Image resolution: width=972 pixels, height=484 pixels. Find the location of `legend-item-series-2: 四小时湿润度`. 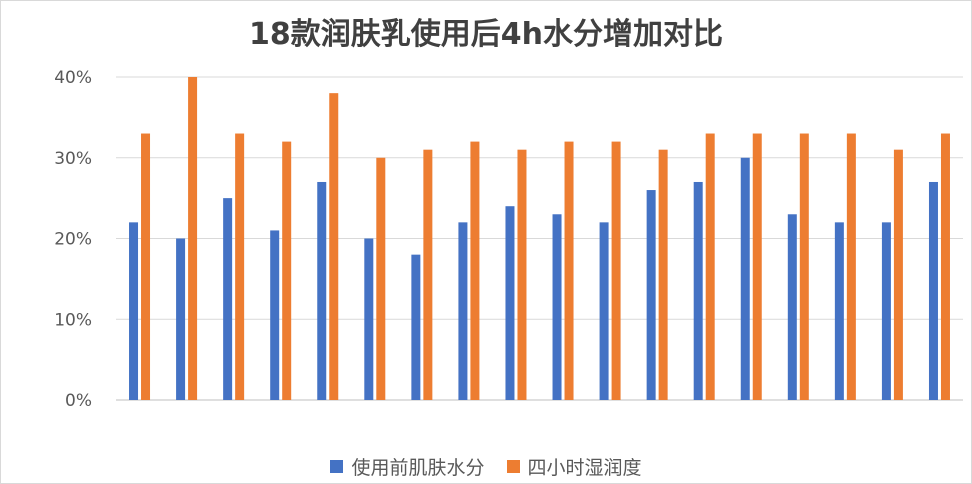

legend-item-series-2: 四小时湿润度 is located at coordinates (574, 466).